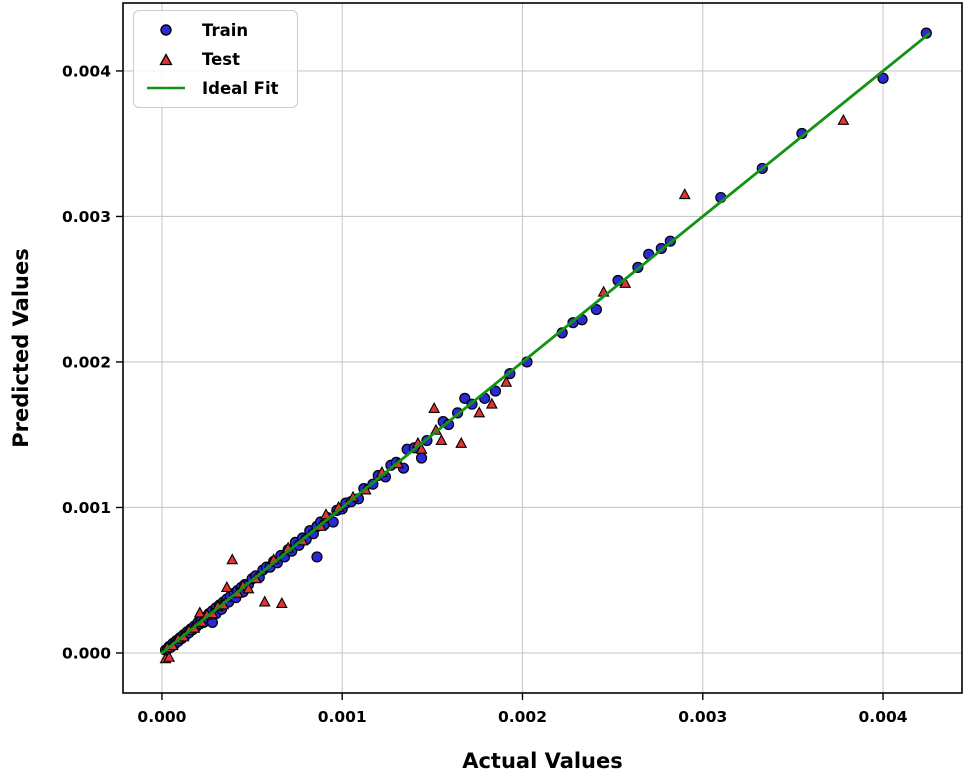  I want to click on x-axis-label: Actual Values, so click(542, 761).